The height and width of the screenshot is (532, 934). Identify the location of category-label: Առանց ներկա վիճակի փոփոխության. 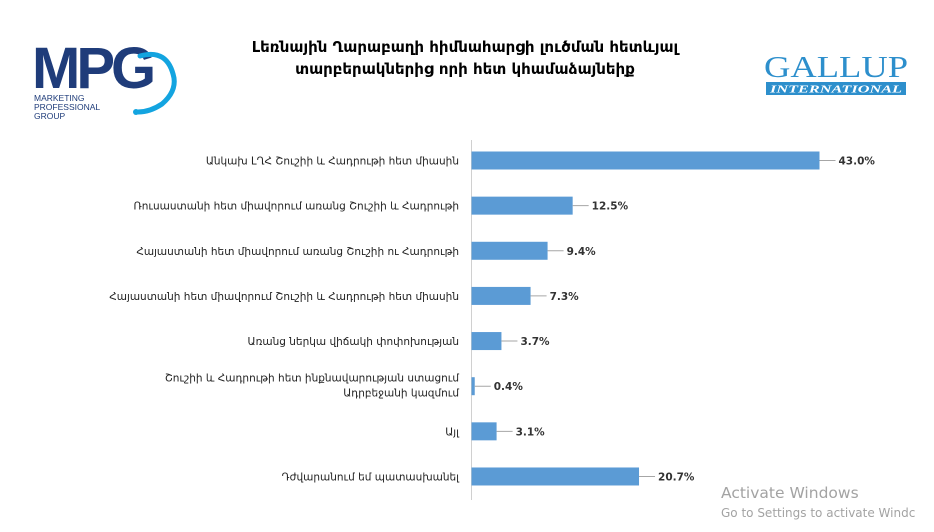
(353, 342).